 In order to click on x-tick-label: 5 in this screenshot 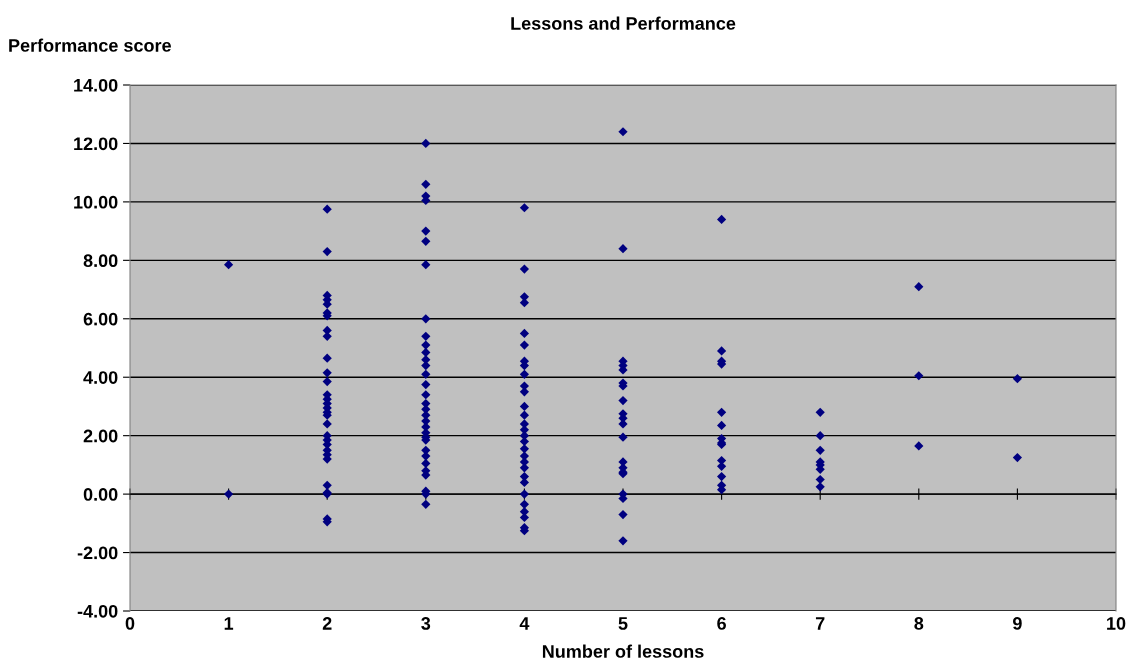, I will do `click(623, 623)`.